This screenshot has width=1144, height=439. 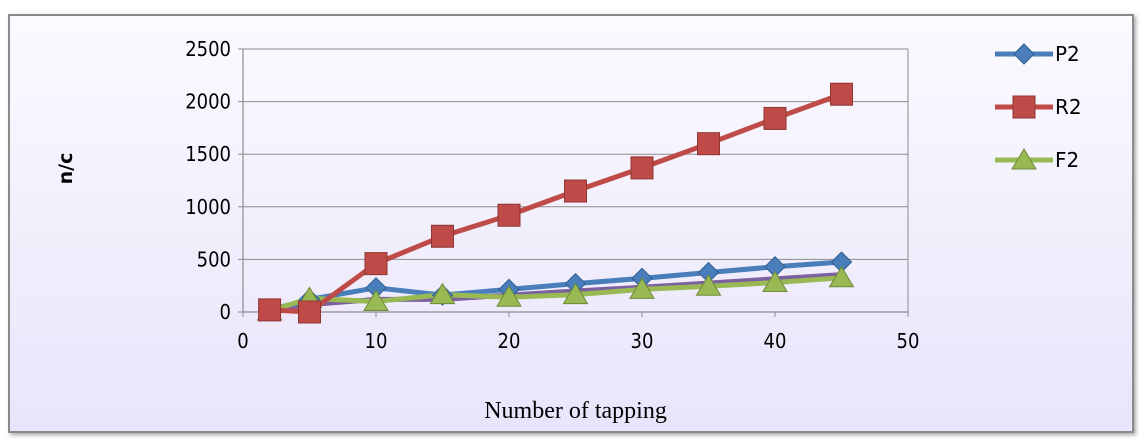 What do you see at coordinates (555, 294) in the screenshot?
I see `series-line-f2` at bounding box center [555, 294].